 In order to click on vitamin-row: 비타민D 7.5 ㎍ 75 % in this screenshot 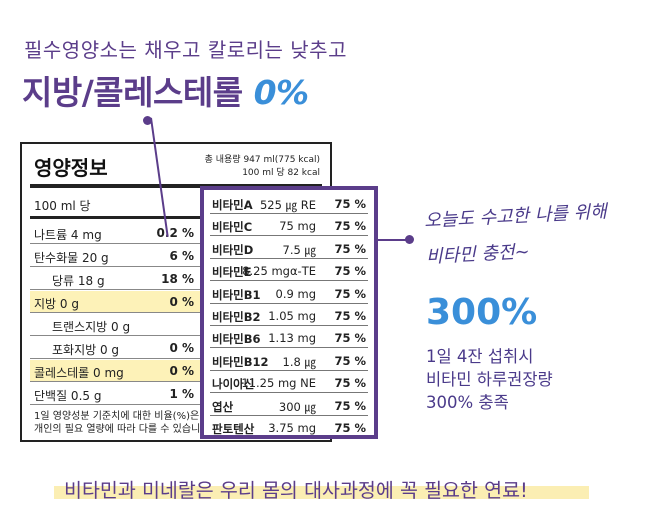, I will do `click(289, 248)`.